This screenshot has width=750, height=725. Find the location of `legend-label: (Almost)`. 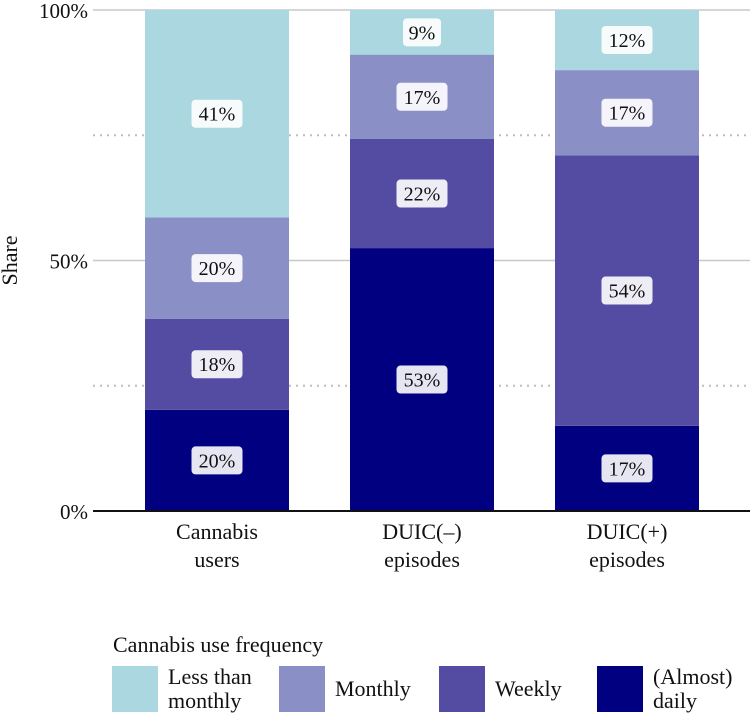

legend-label: (Almost) is located at coordinates (692, 676).